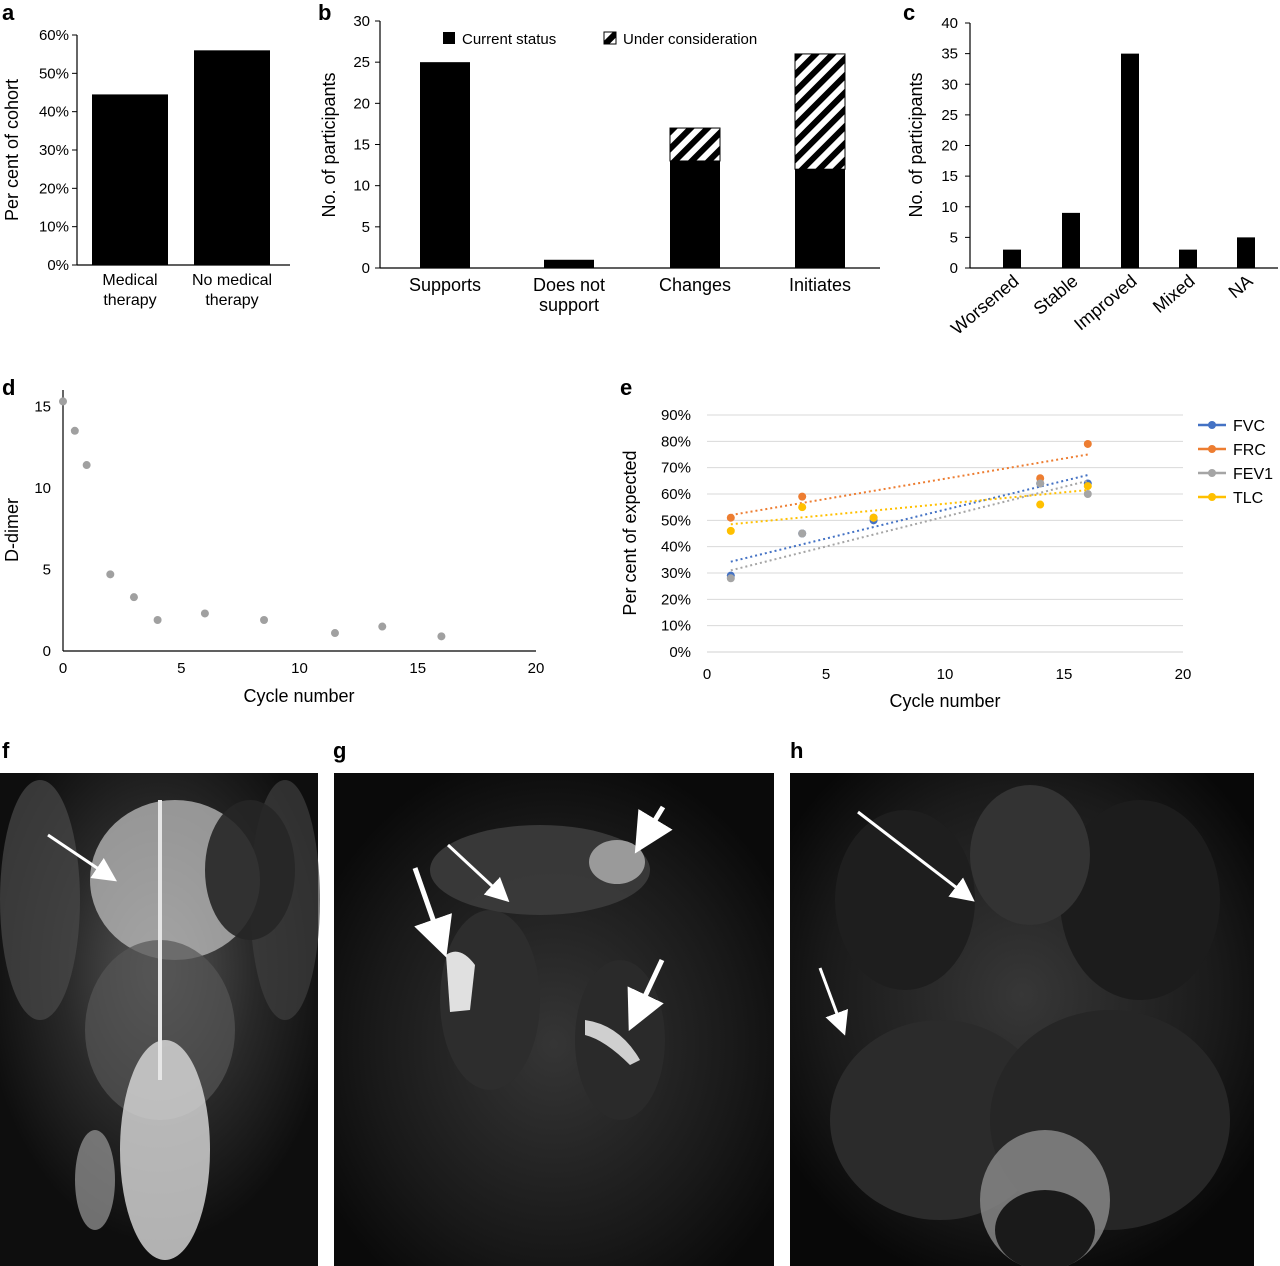 The image size is (1280, 1266). What do you see at coordinates (449, 38) in the screenshot?
I see `b-legend-swatch-current` at bounding box center [449, 38].